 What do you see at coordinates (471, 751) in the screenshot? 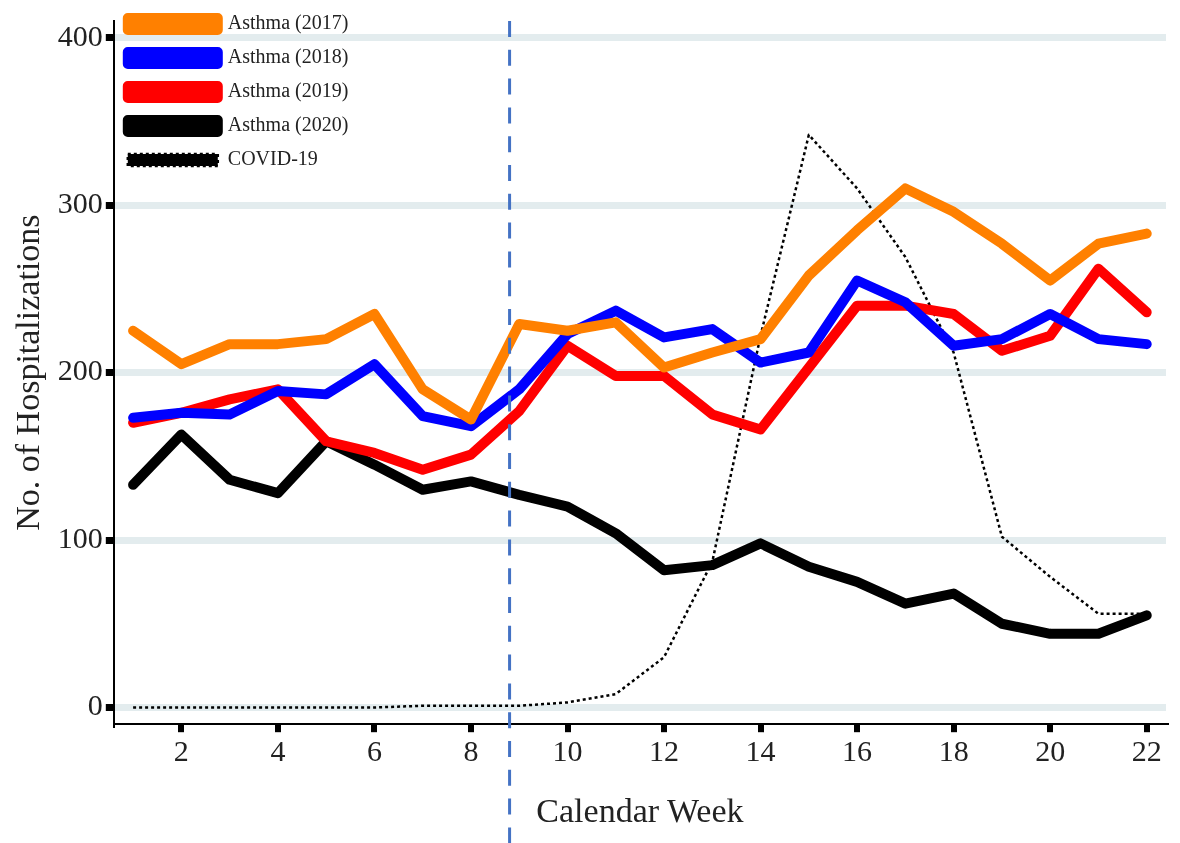
I see `x-tick-label: 8` at bounding box center [471, 751].